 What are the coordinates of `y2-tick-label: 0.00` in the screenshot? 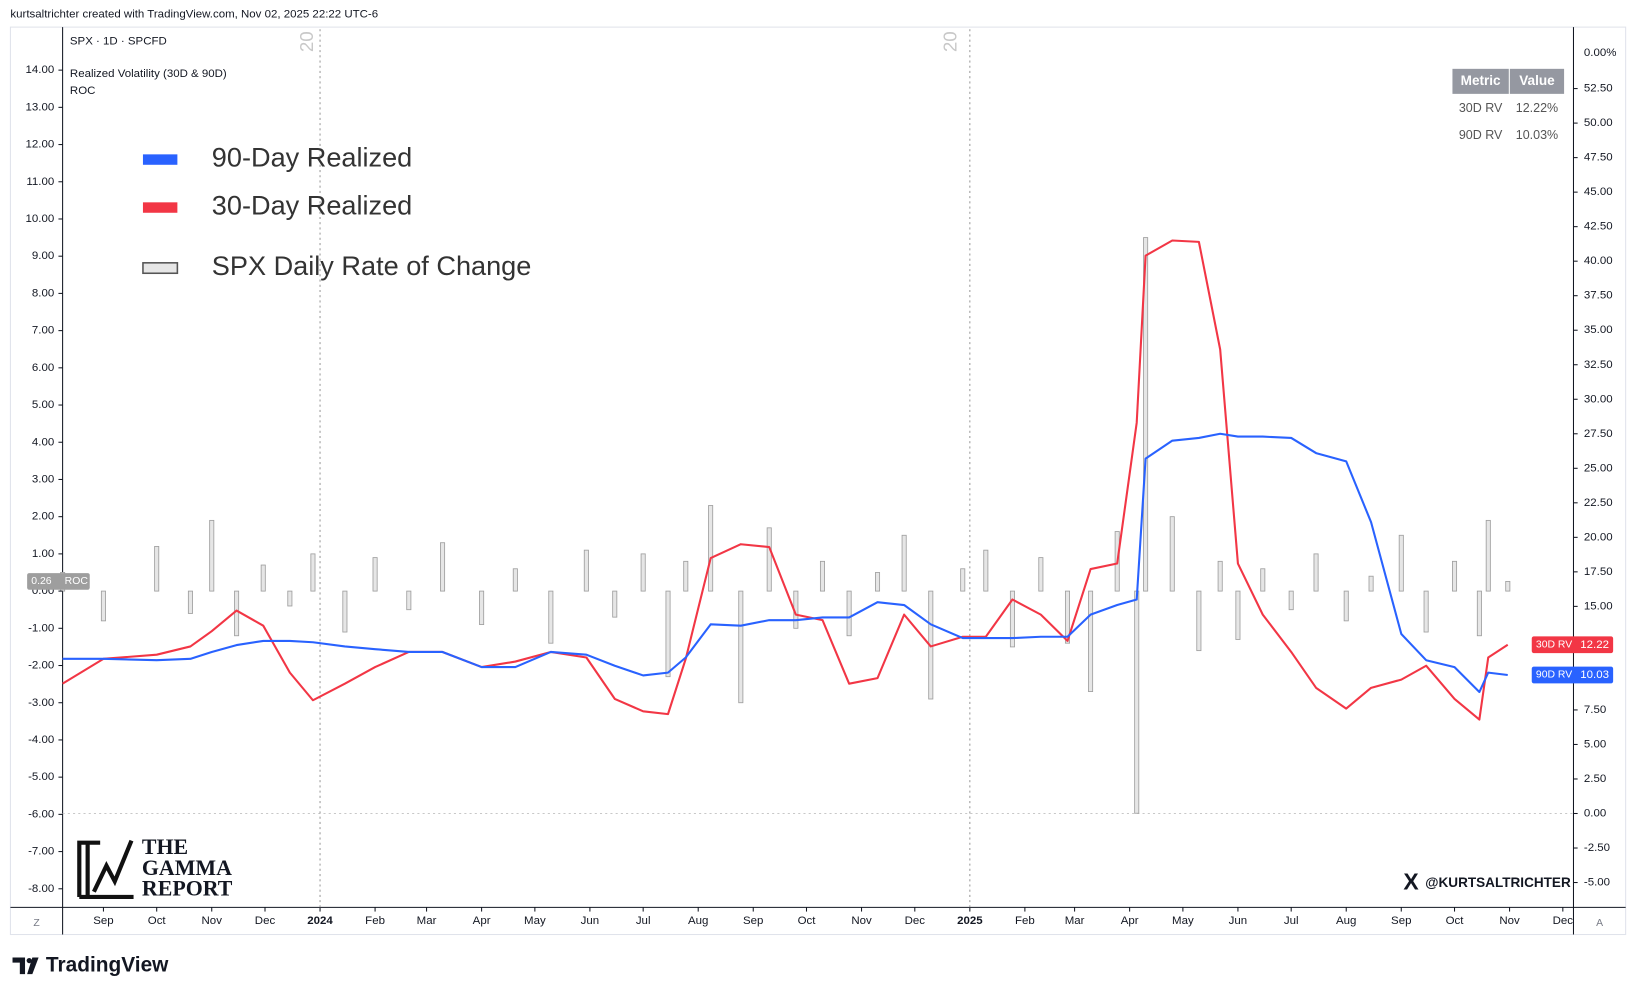 It's located at (1595, 814).